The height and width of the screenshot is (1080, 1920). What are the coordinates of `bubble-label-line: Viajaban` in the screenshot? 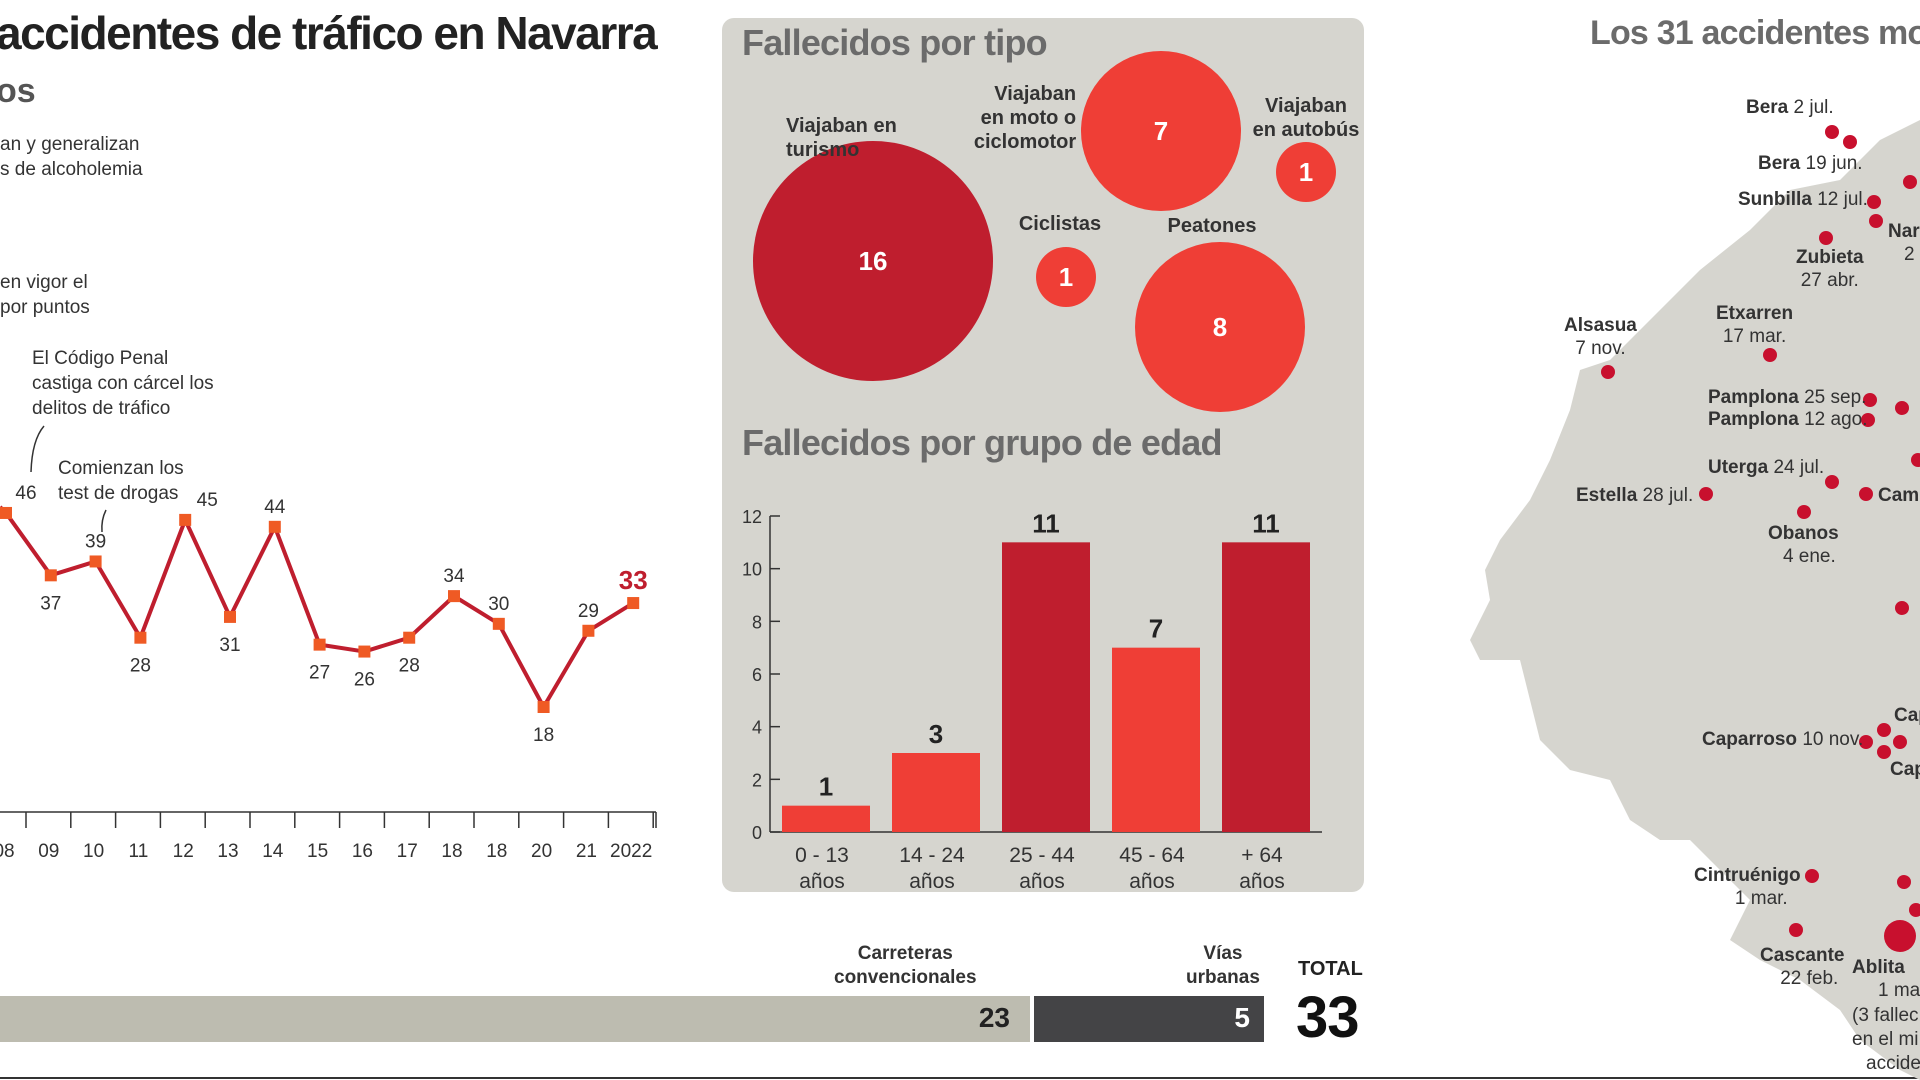 It's located at (1306, 106).